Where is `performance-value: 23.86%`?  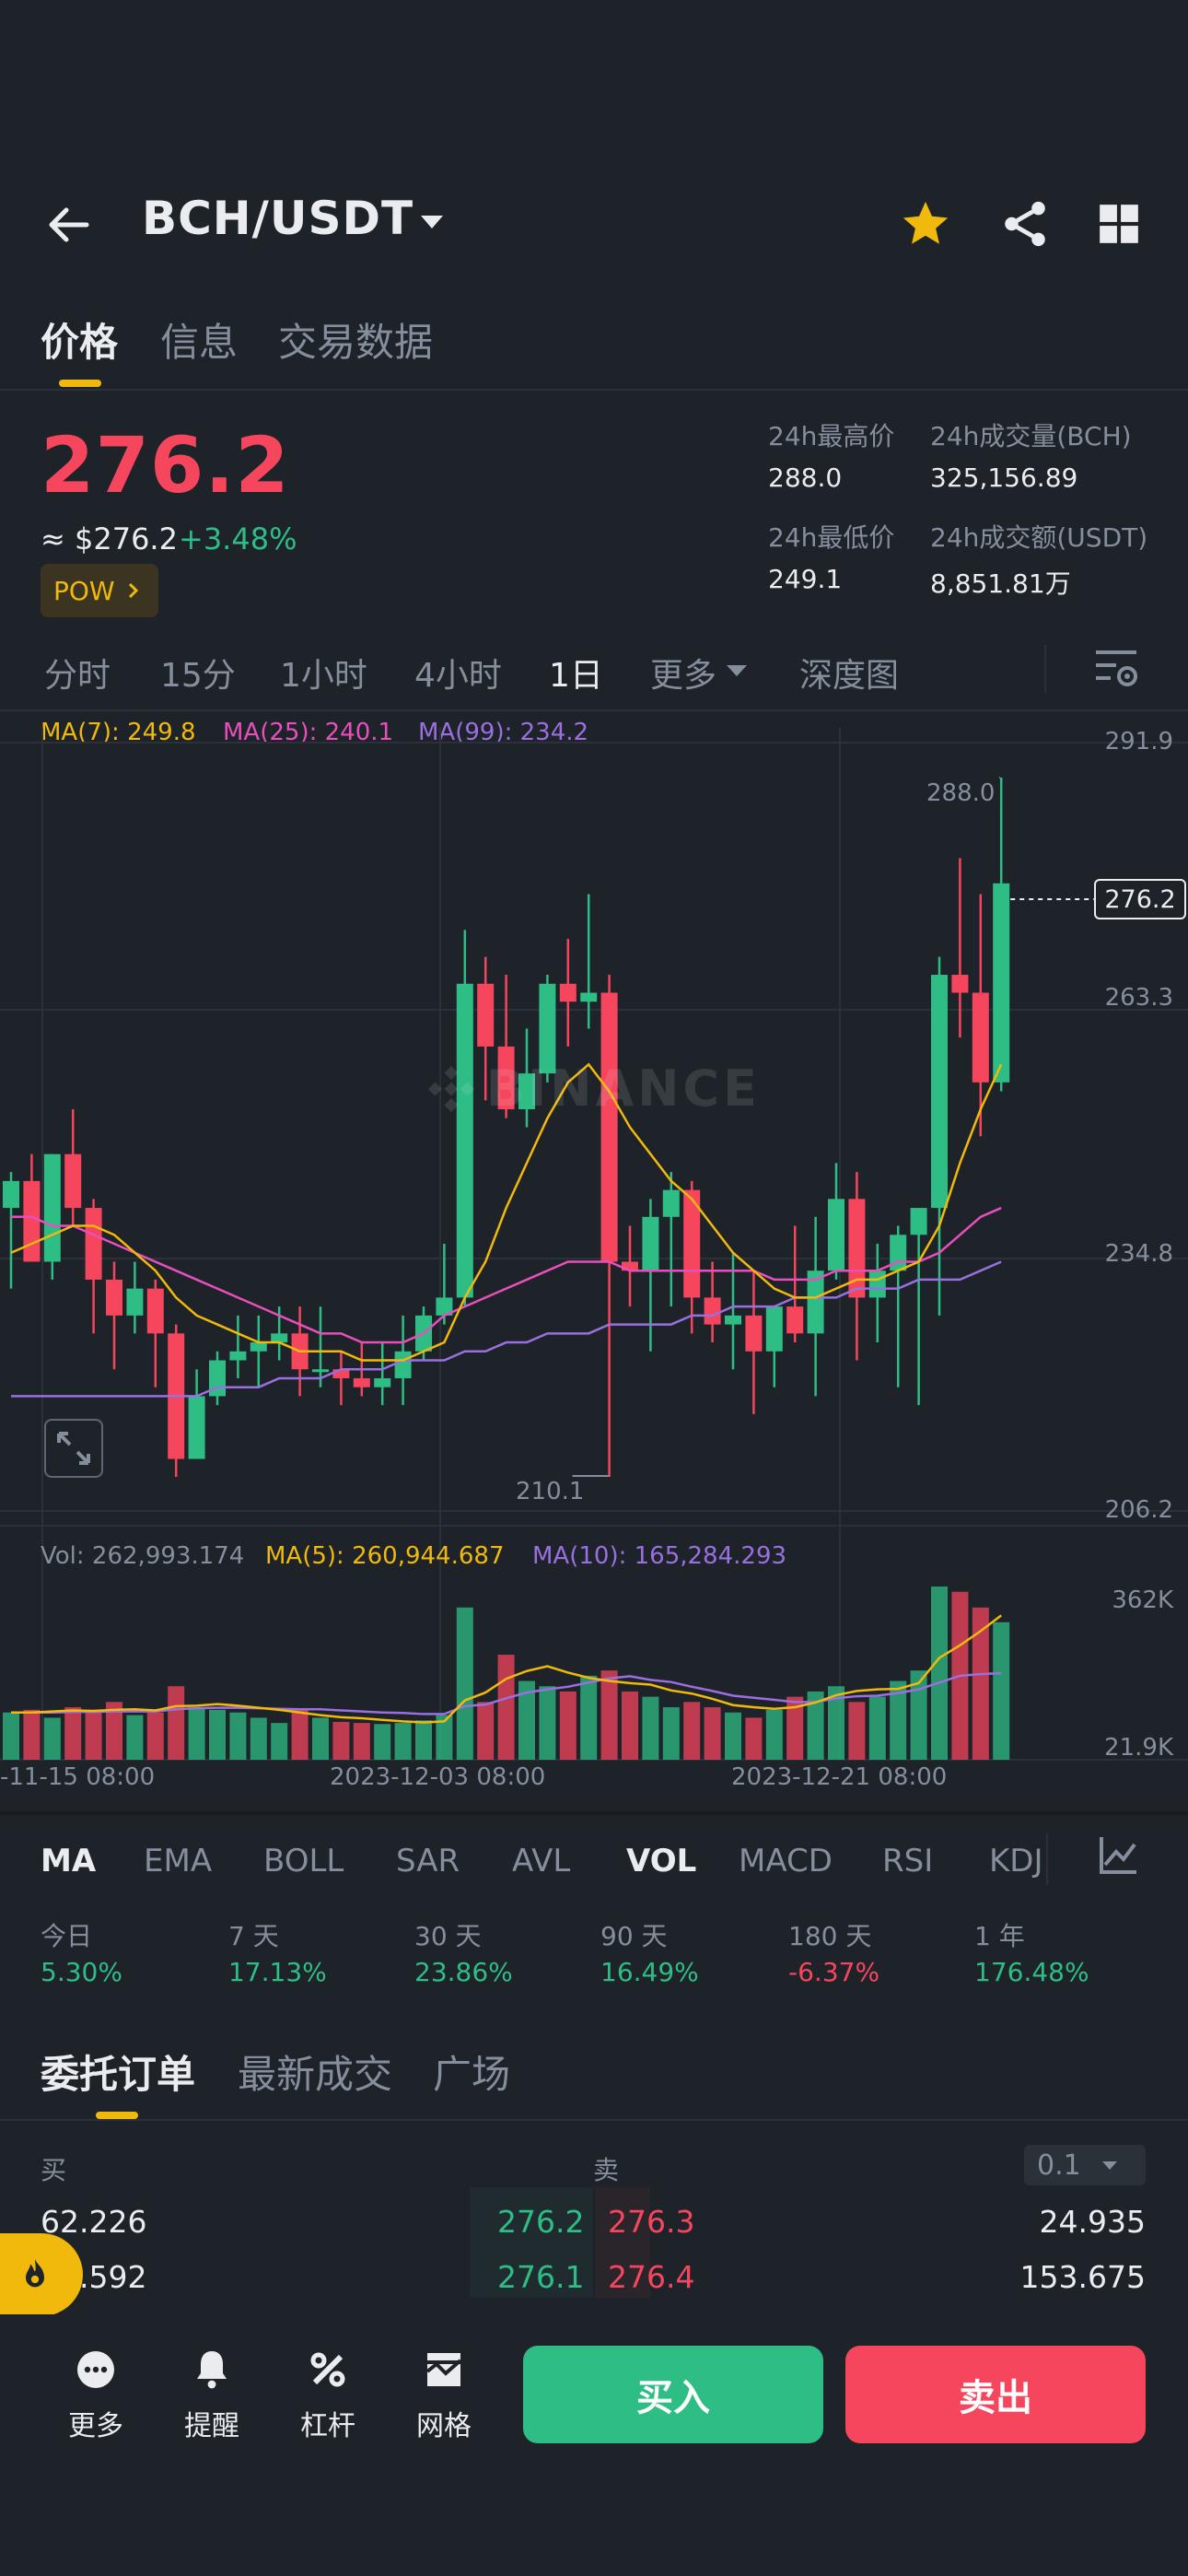
performance-value: 23.86% is located at coordinates (463, 1972).